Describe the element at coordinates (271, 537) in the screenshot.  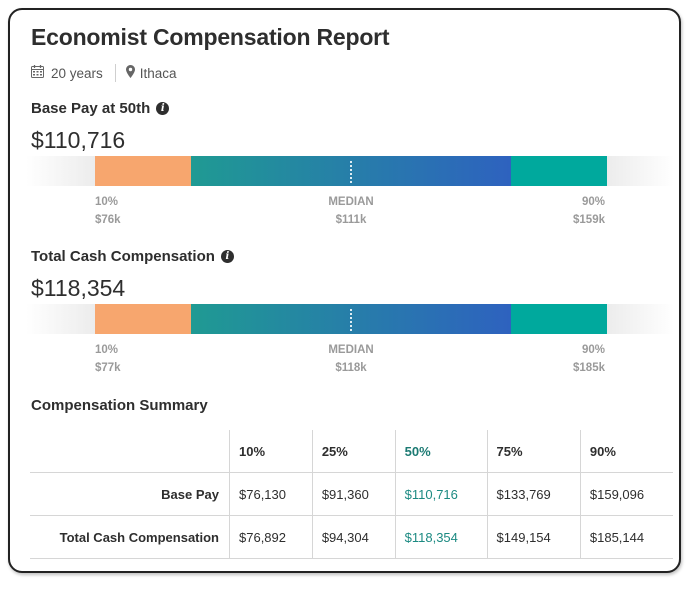
I see `table-cell: $76,892` at that location.